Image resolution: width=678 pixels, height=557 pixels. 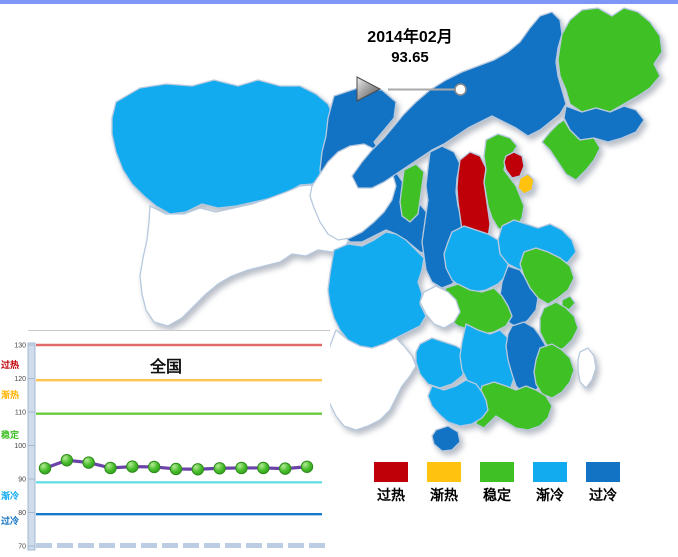 I want to click on province-taiwan, so click(x=587, y=368).